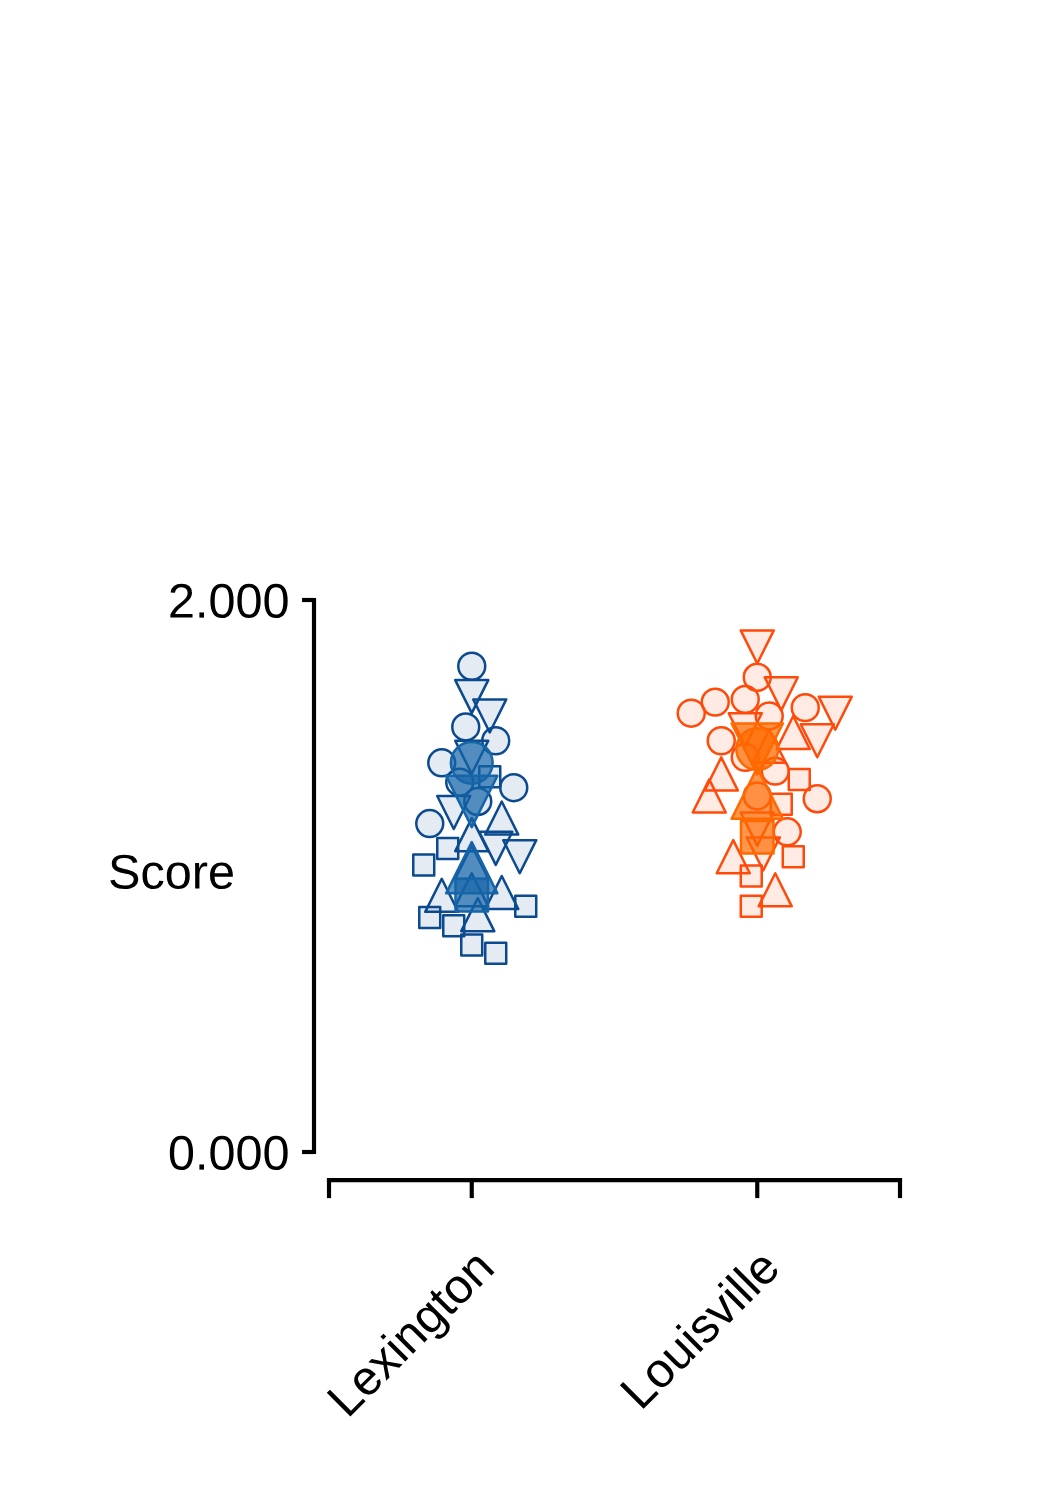 This screenshot has width=1050, height=1500. What do you see at coordinates (171, 872) in the screenshot?
I see `y-axis-title: Score` at bounding box center [171, 872].